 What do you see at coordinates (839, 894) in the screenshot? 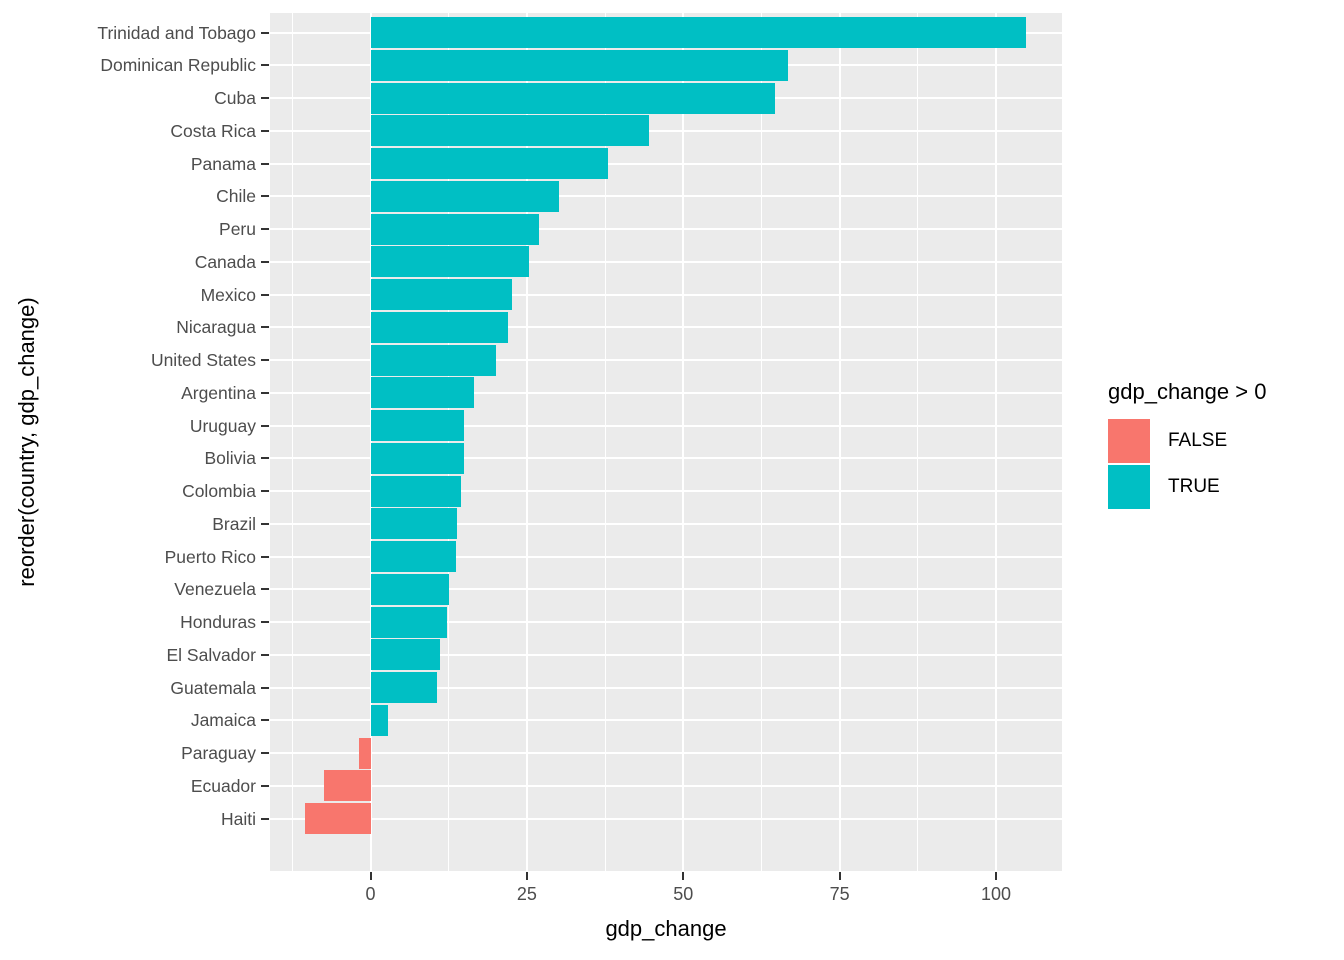
I see `x-axis-label: 75` at bounding box center [839, 894].